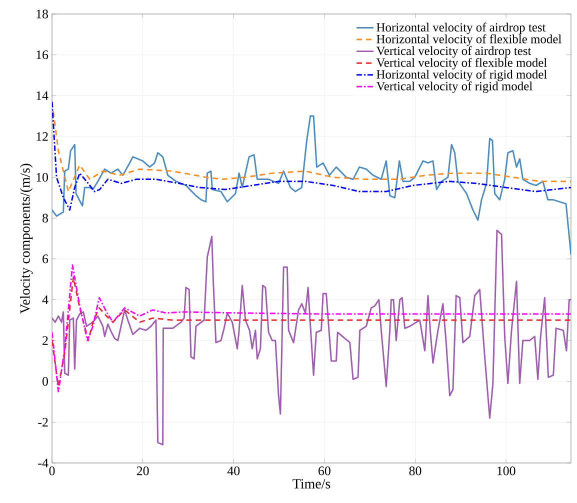  I want to click on y-tick-label: 16, so click(42, 55).